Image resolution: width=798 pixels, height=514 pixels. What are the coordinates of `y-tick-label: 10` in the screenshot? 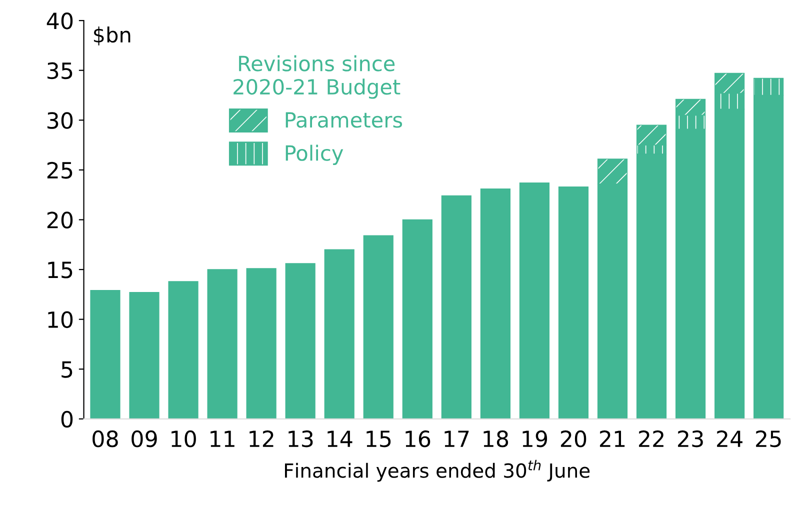 It's located at (60, 319).